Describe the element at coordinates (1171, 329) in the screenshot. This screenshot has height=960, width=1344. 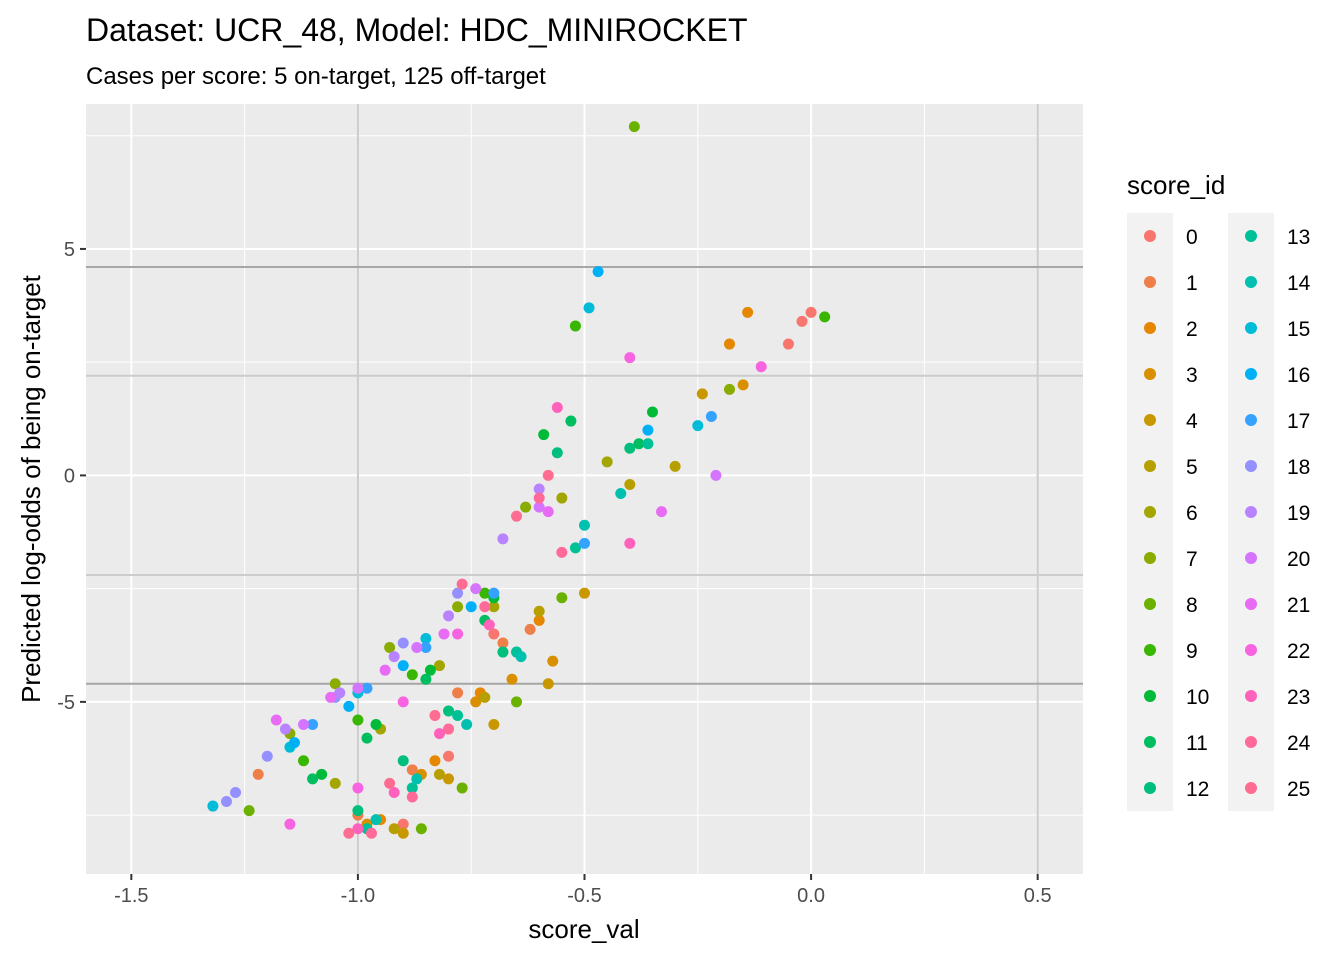
I see `legend-item: 2` at that location.